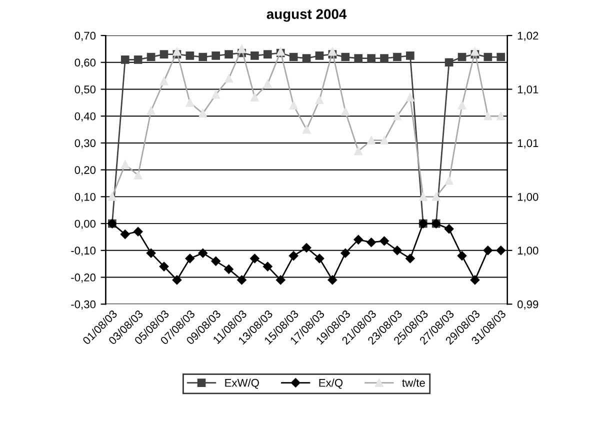  What do you see at coordinates (306, 15) in the screenshot?
I see `chart-title: august 2004` at bounding box center [306, 15].